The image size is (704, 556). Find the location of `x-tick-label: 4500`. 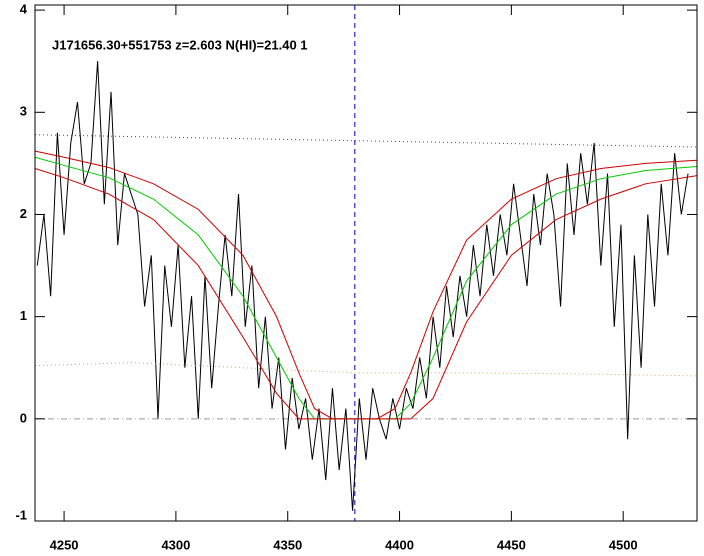

x-tick-label: 4500 is located at coordinates (623, 544).